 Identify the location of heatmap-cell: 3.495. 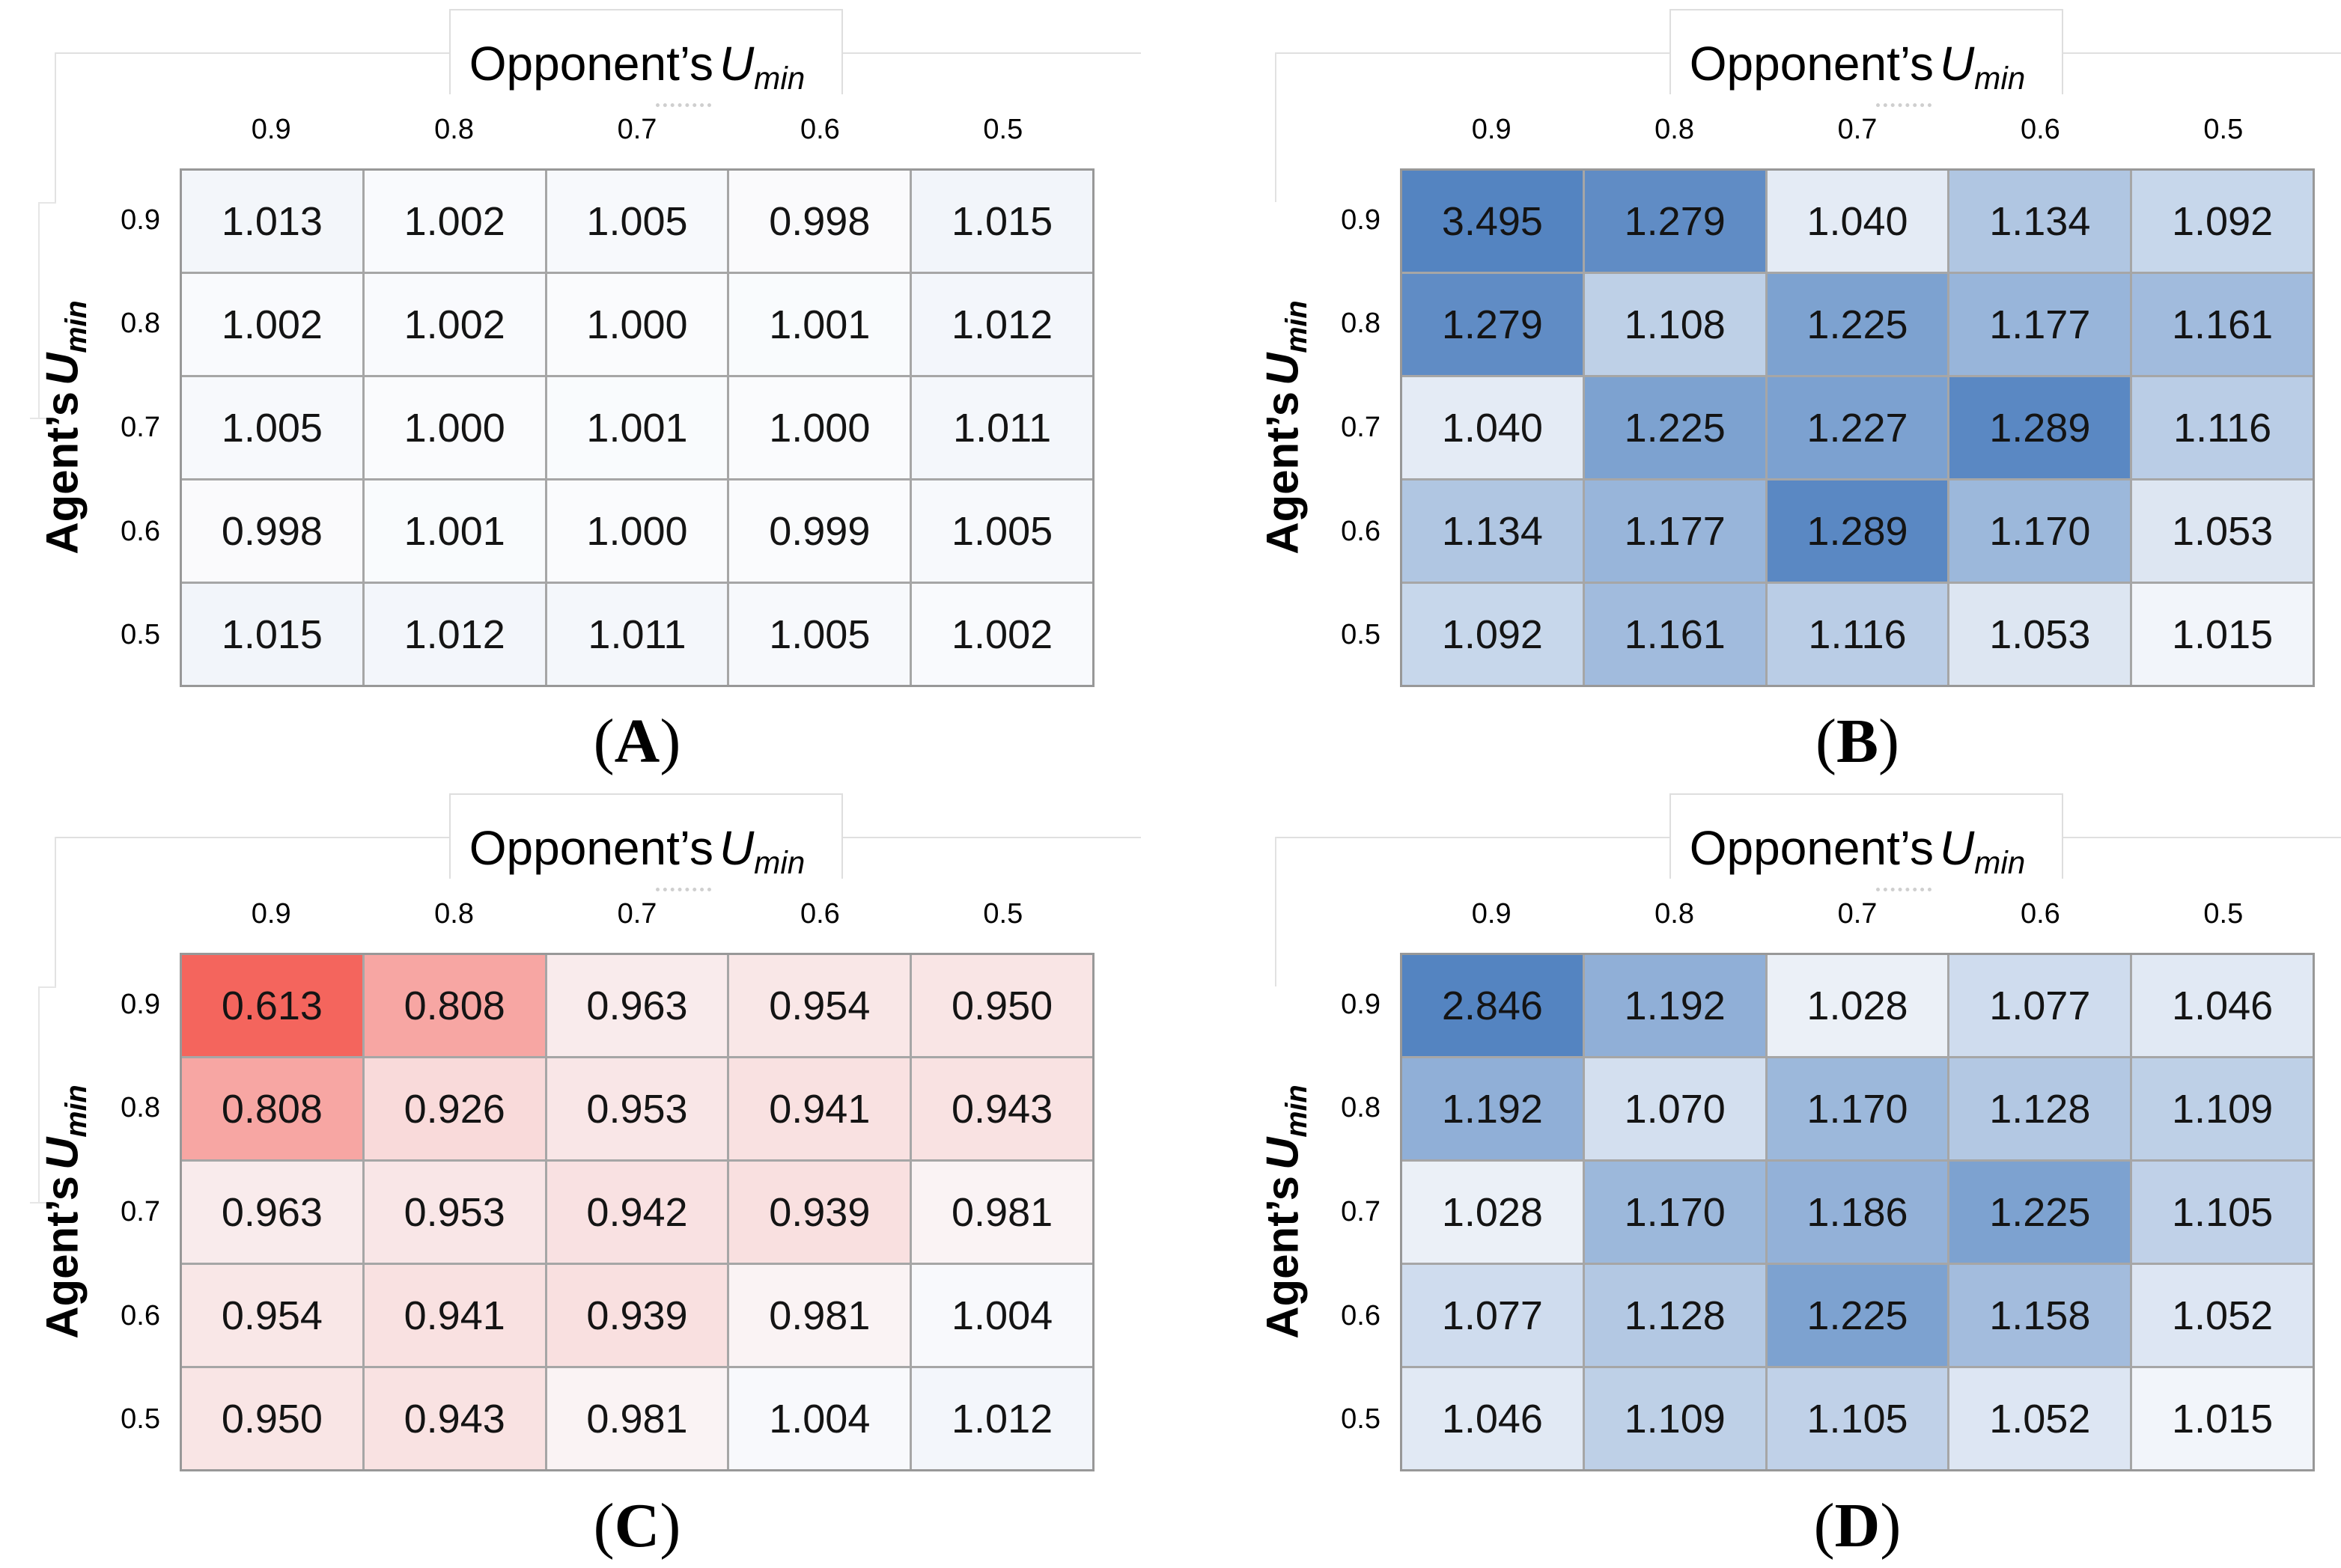
(1492, 221).